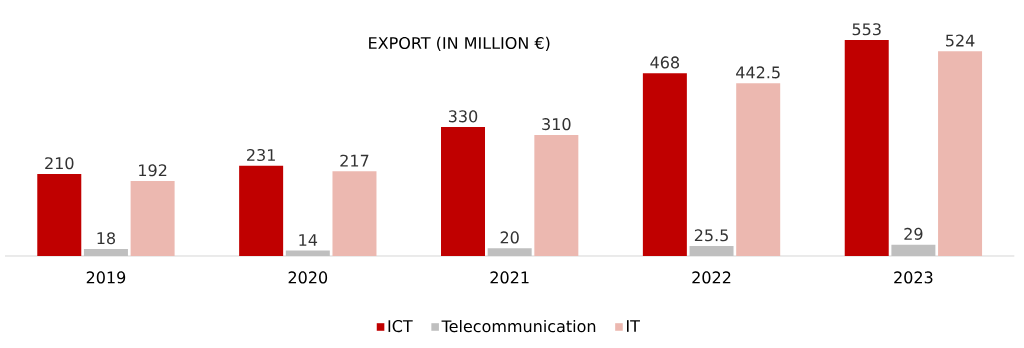 The height and width of the screenshot is (348, 1024). Describe the element at coordinates (59, 163) in the screenshot. I see `data-label: 210` at that location.